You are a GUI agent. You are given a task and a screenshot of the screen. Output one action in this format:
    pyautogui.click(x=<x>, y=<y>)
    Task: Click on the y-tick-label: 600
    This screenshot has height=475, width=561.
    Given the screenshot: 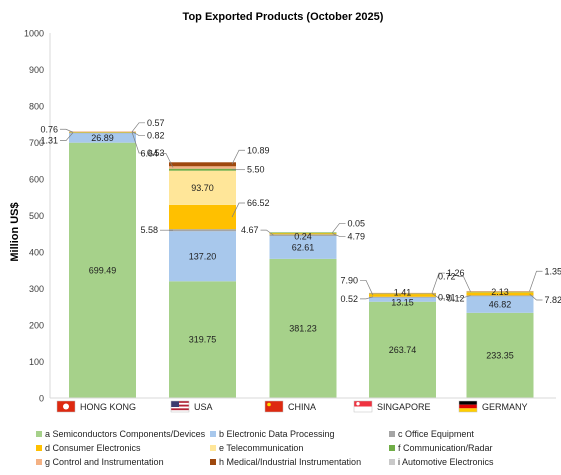 What is the action you would take?
    pyautogui.click(x=36, y=180)
    